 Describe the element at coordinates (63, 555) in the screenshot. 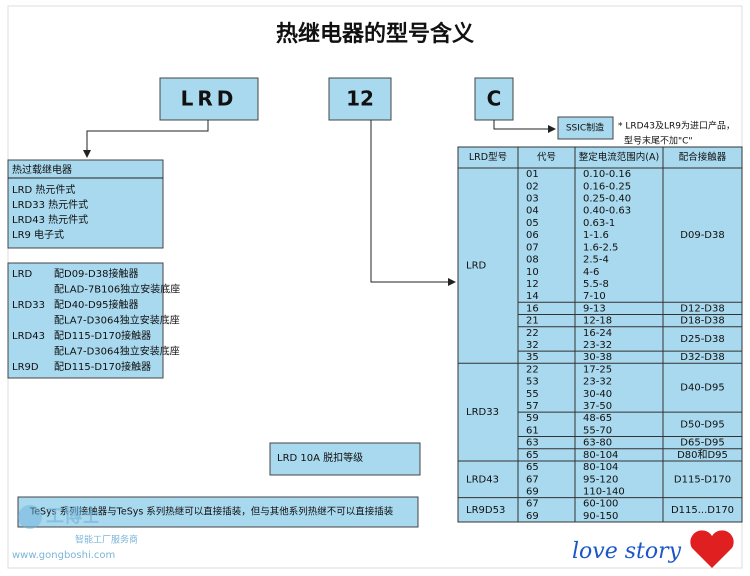

I see `url: www.gongboshi.com` at that location.